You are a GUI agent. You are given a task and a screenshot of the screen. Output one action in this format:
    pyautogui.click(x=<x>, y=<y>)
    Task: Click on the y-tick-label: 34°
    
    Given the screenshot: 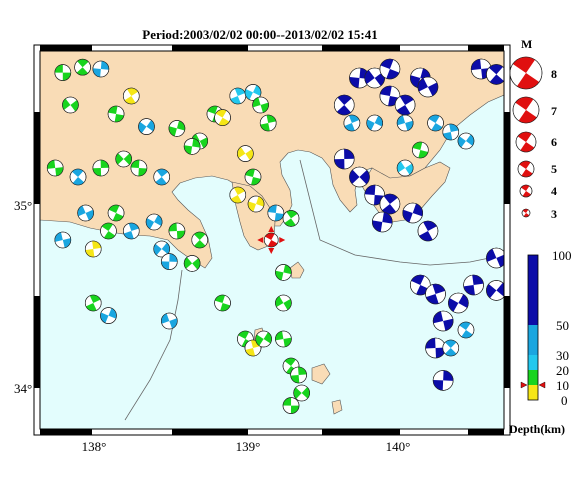 What is the action you would take?
    pyautogui.click(x=23, y=388)
    